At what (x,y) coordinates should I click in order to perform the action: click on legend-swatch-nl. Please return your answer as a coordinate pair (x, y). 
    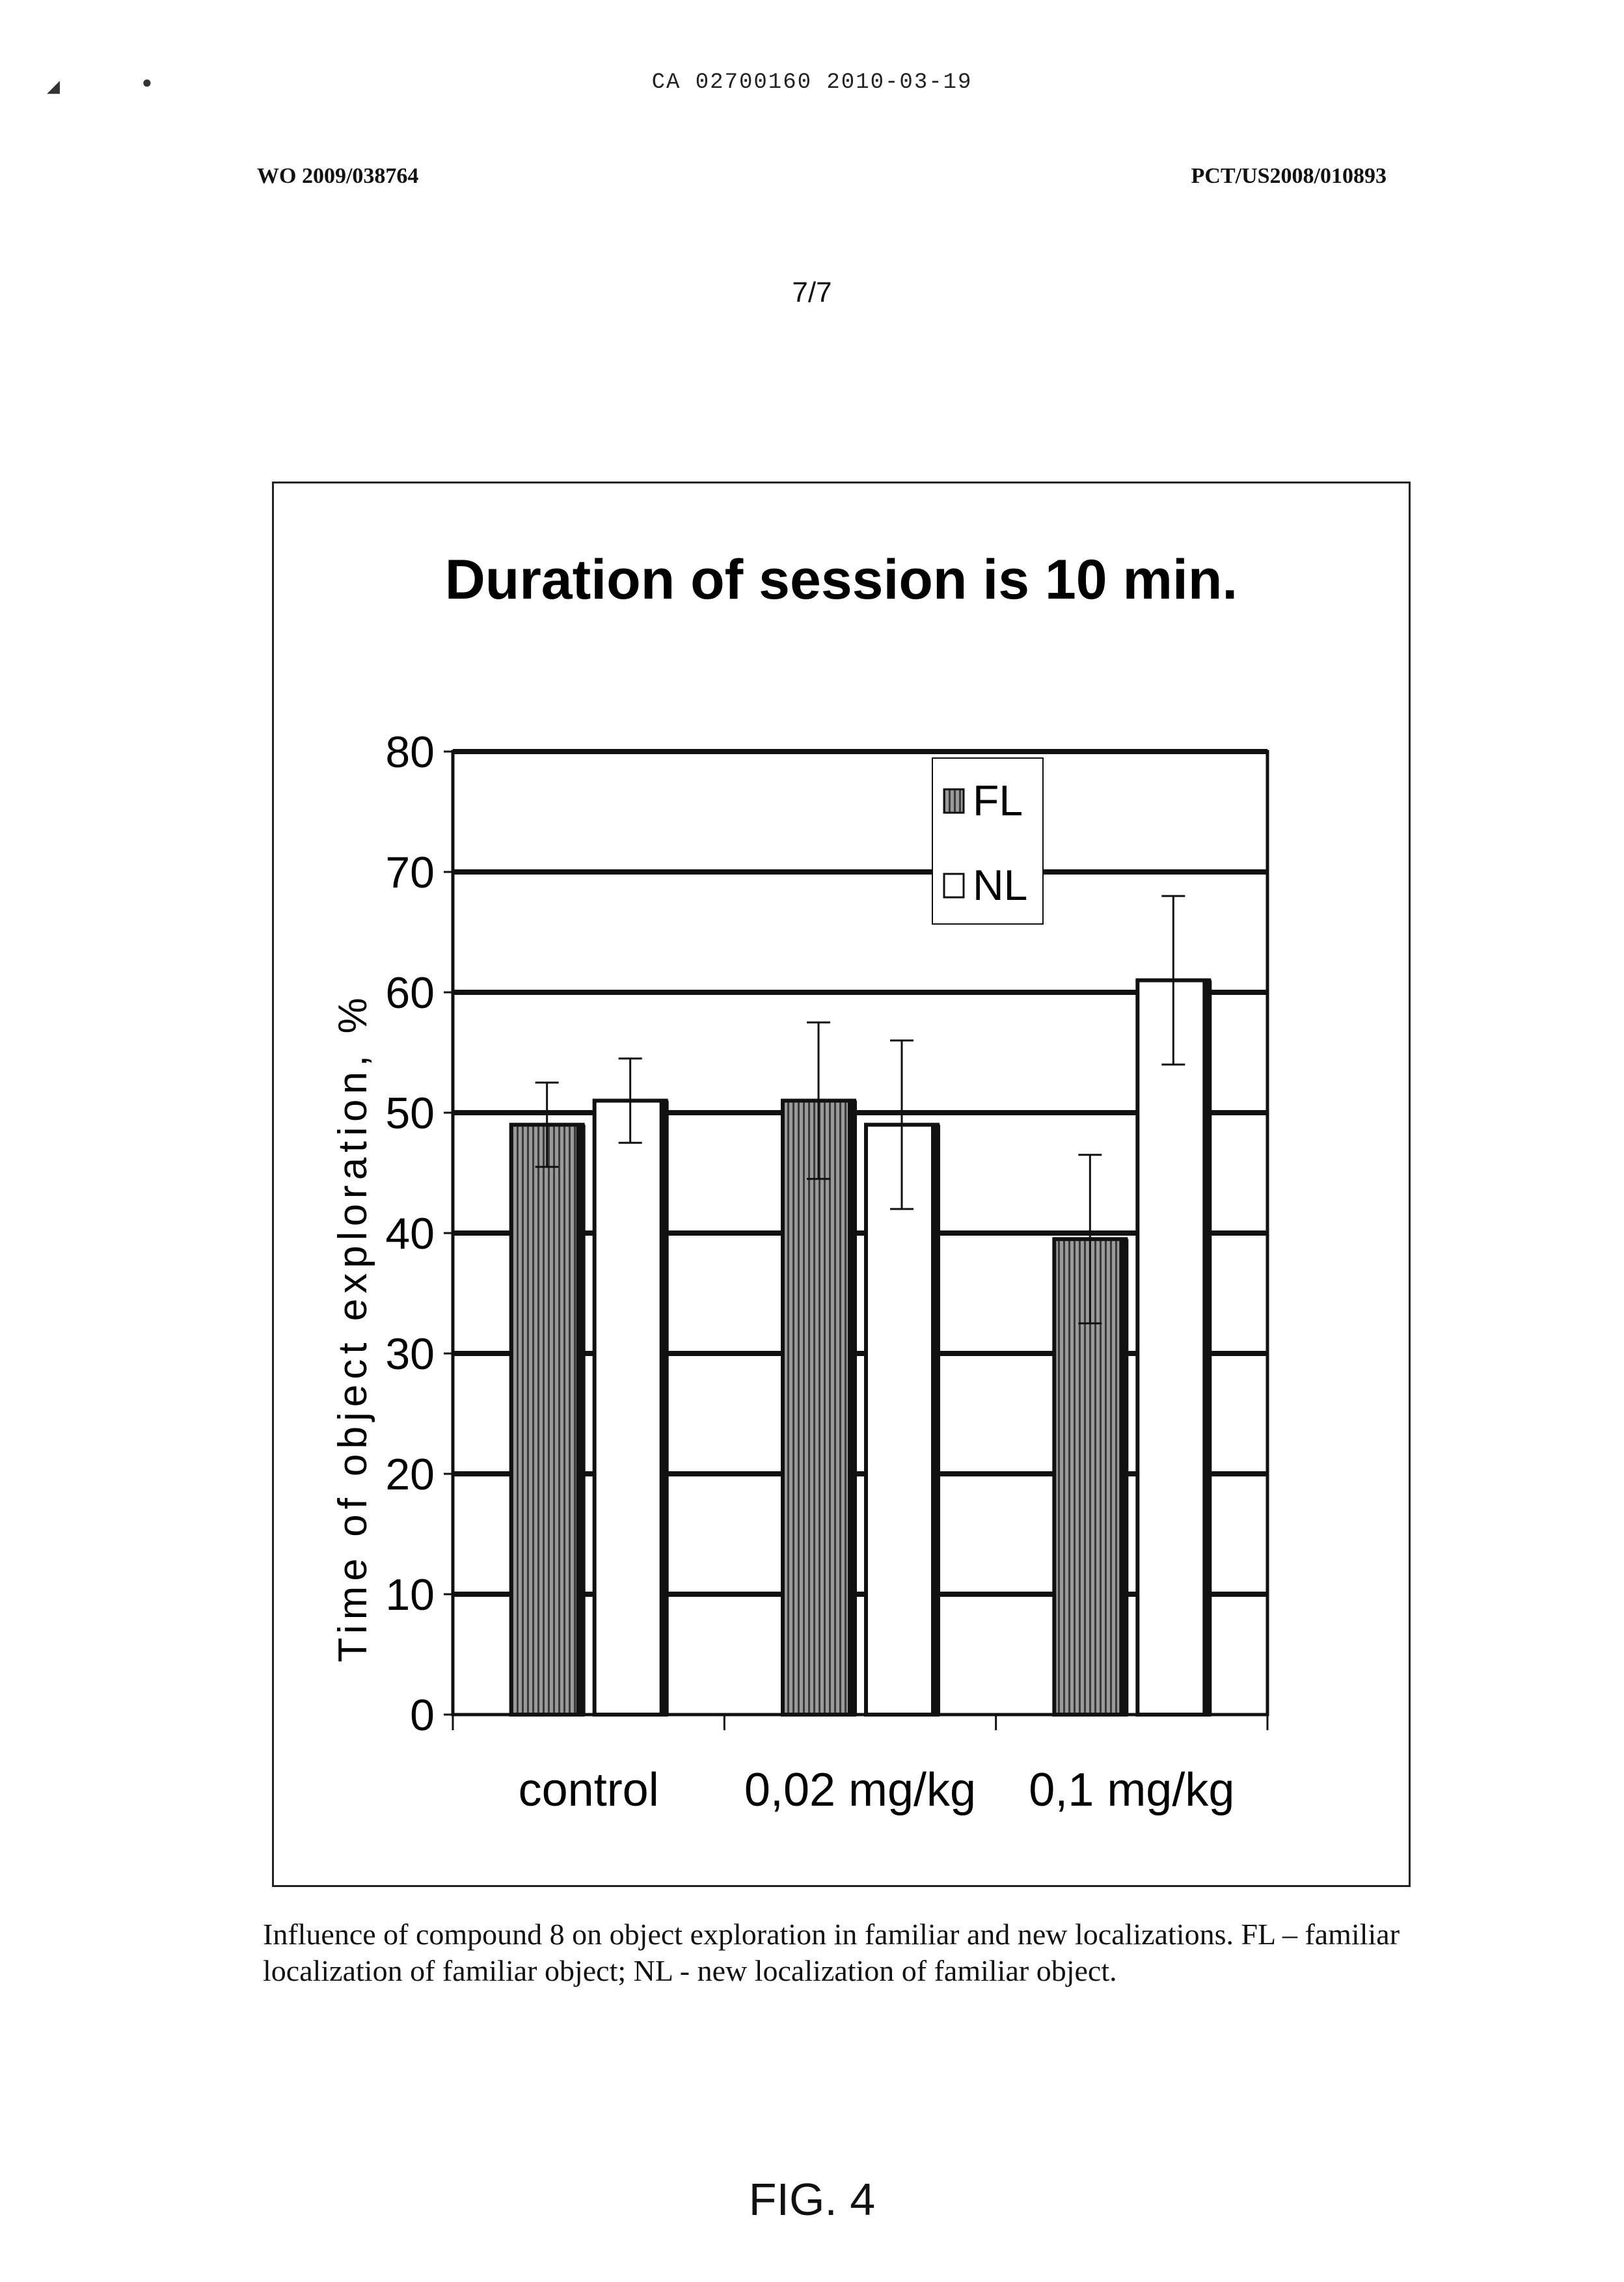
    Looking at the image, I should click on (954, 885).